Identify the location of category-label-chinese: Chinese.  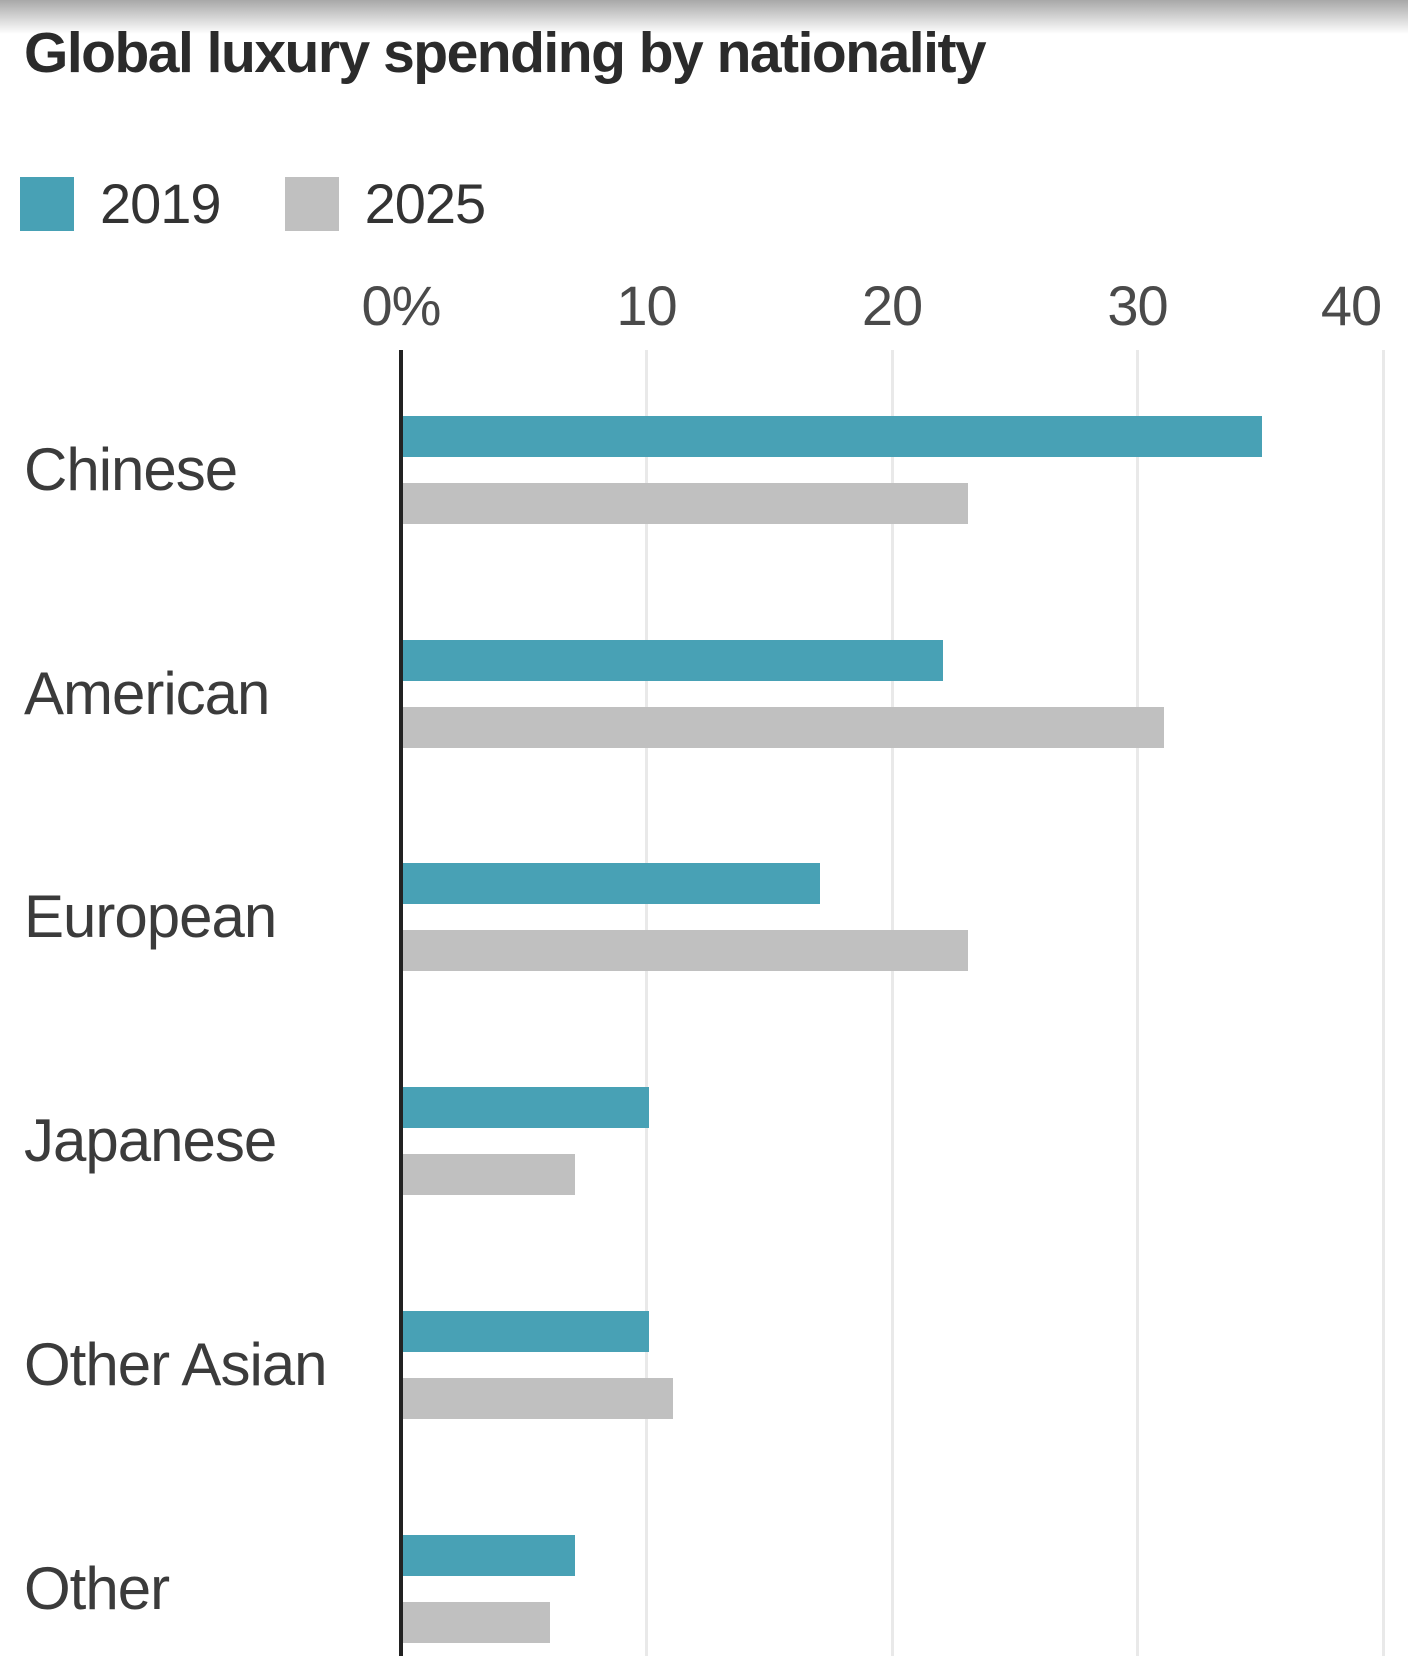
(131, 469).